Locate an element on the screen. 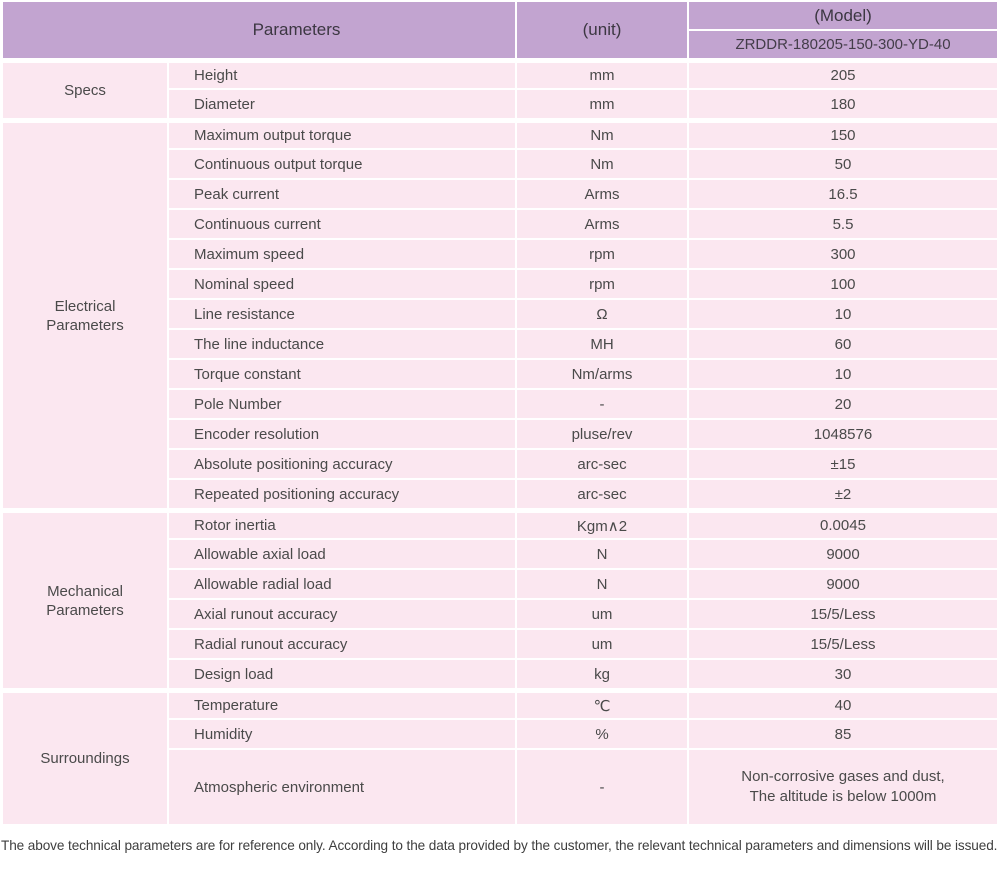  param-name: Axial runout accuracy is located at coordinates (342, 614).